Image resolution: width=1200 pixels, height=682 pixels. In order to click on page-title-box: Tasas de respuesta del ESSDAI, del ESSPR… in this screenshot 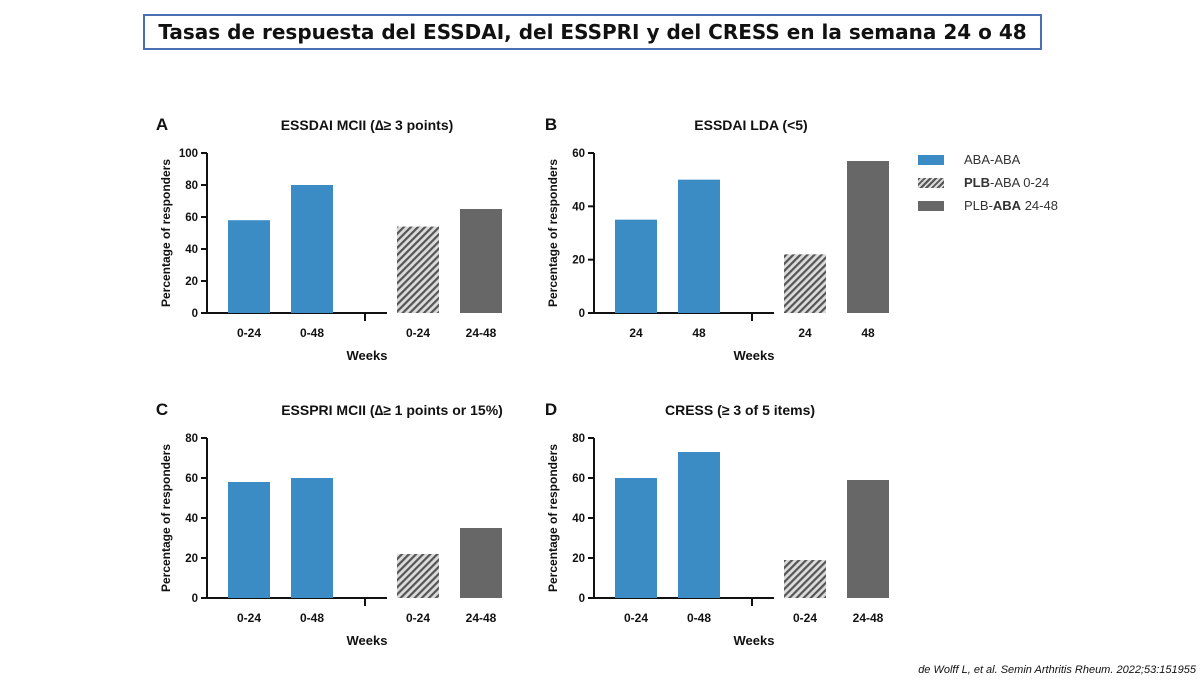, I will do `click(592, 32)`.